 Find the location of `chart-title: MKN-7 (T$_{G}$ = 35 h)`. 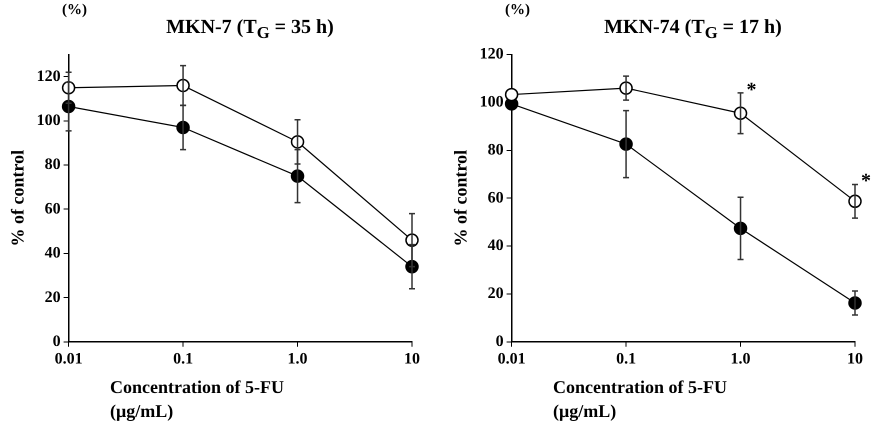

chart-title: MKN-7 (T$_{G}$ = 35 h) is located at coordinates (250, 29).